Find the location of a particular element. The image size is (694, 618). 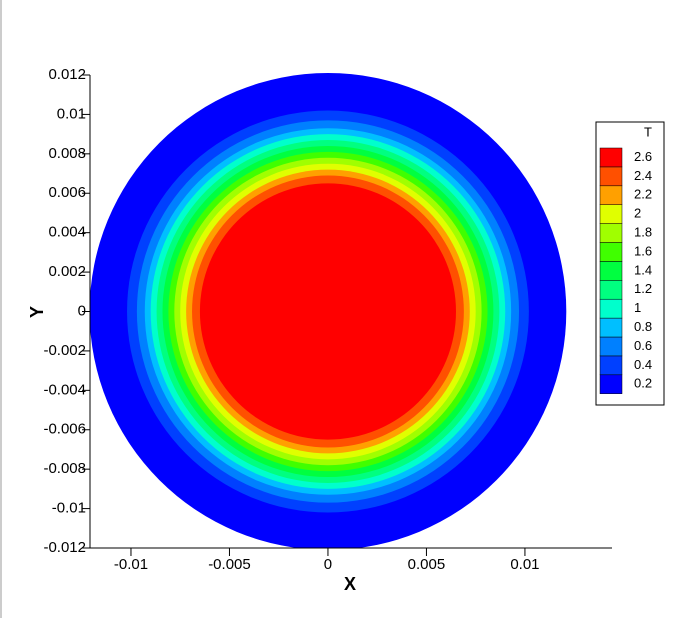

legend-label: 0.8 is located at coordinates (643, 326).